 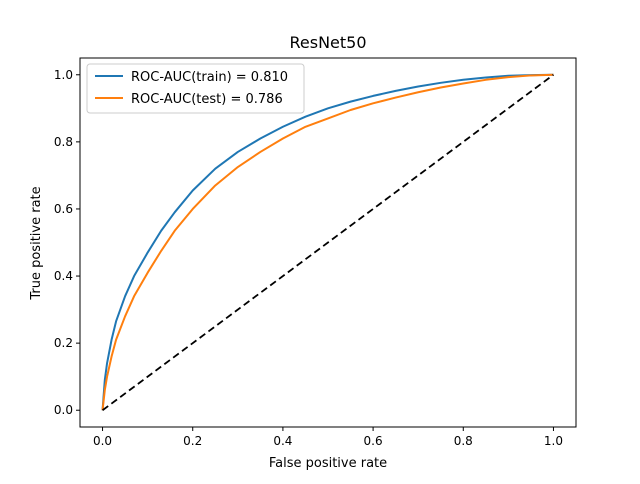 What do you see at coordinates (553, 441) in the screenshot?
I see `x-tick-label: 1.0` at bounding box center [553, 441].